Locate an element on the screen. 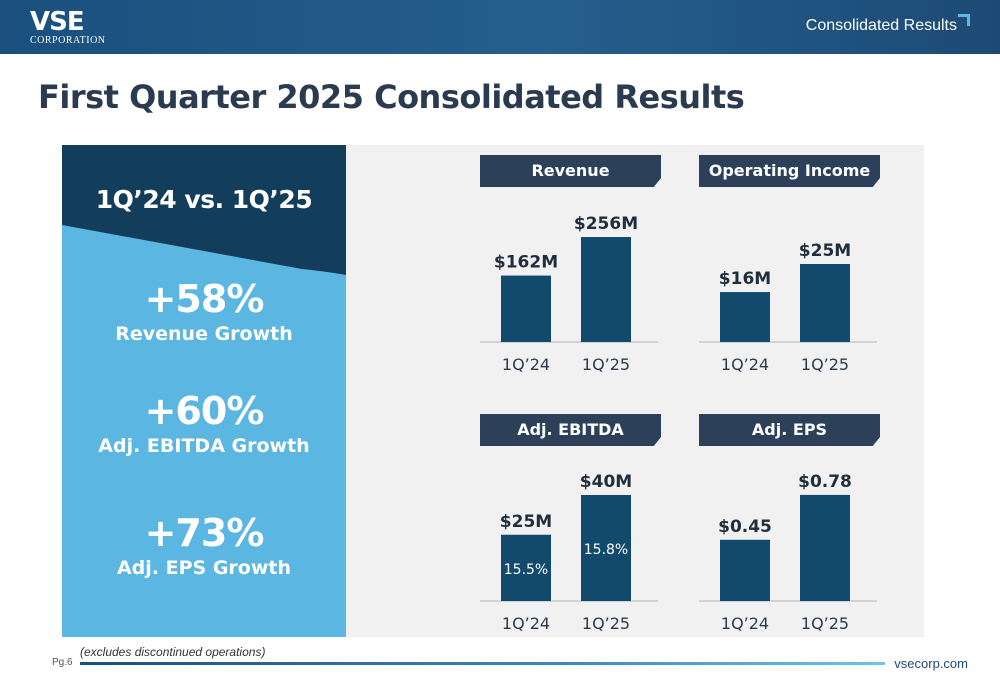 The width and height of the screenshot is (1000, 685). chart-title: Adj. EPS is located at coordinates (789, 430).